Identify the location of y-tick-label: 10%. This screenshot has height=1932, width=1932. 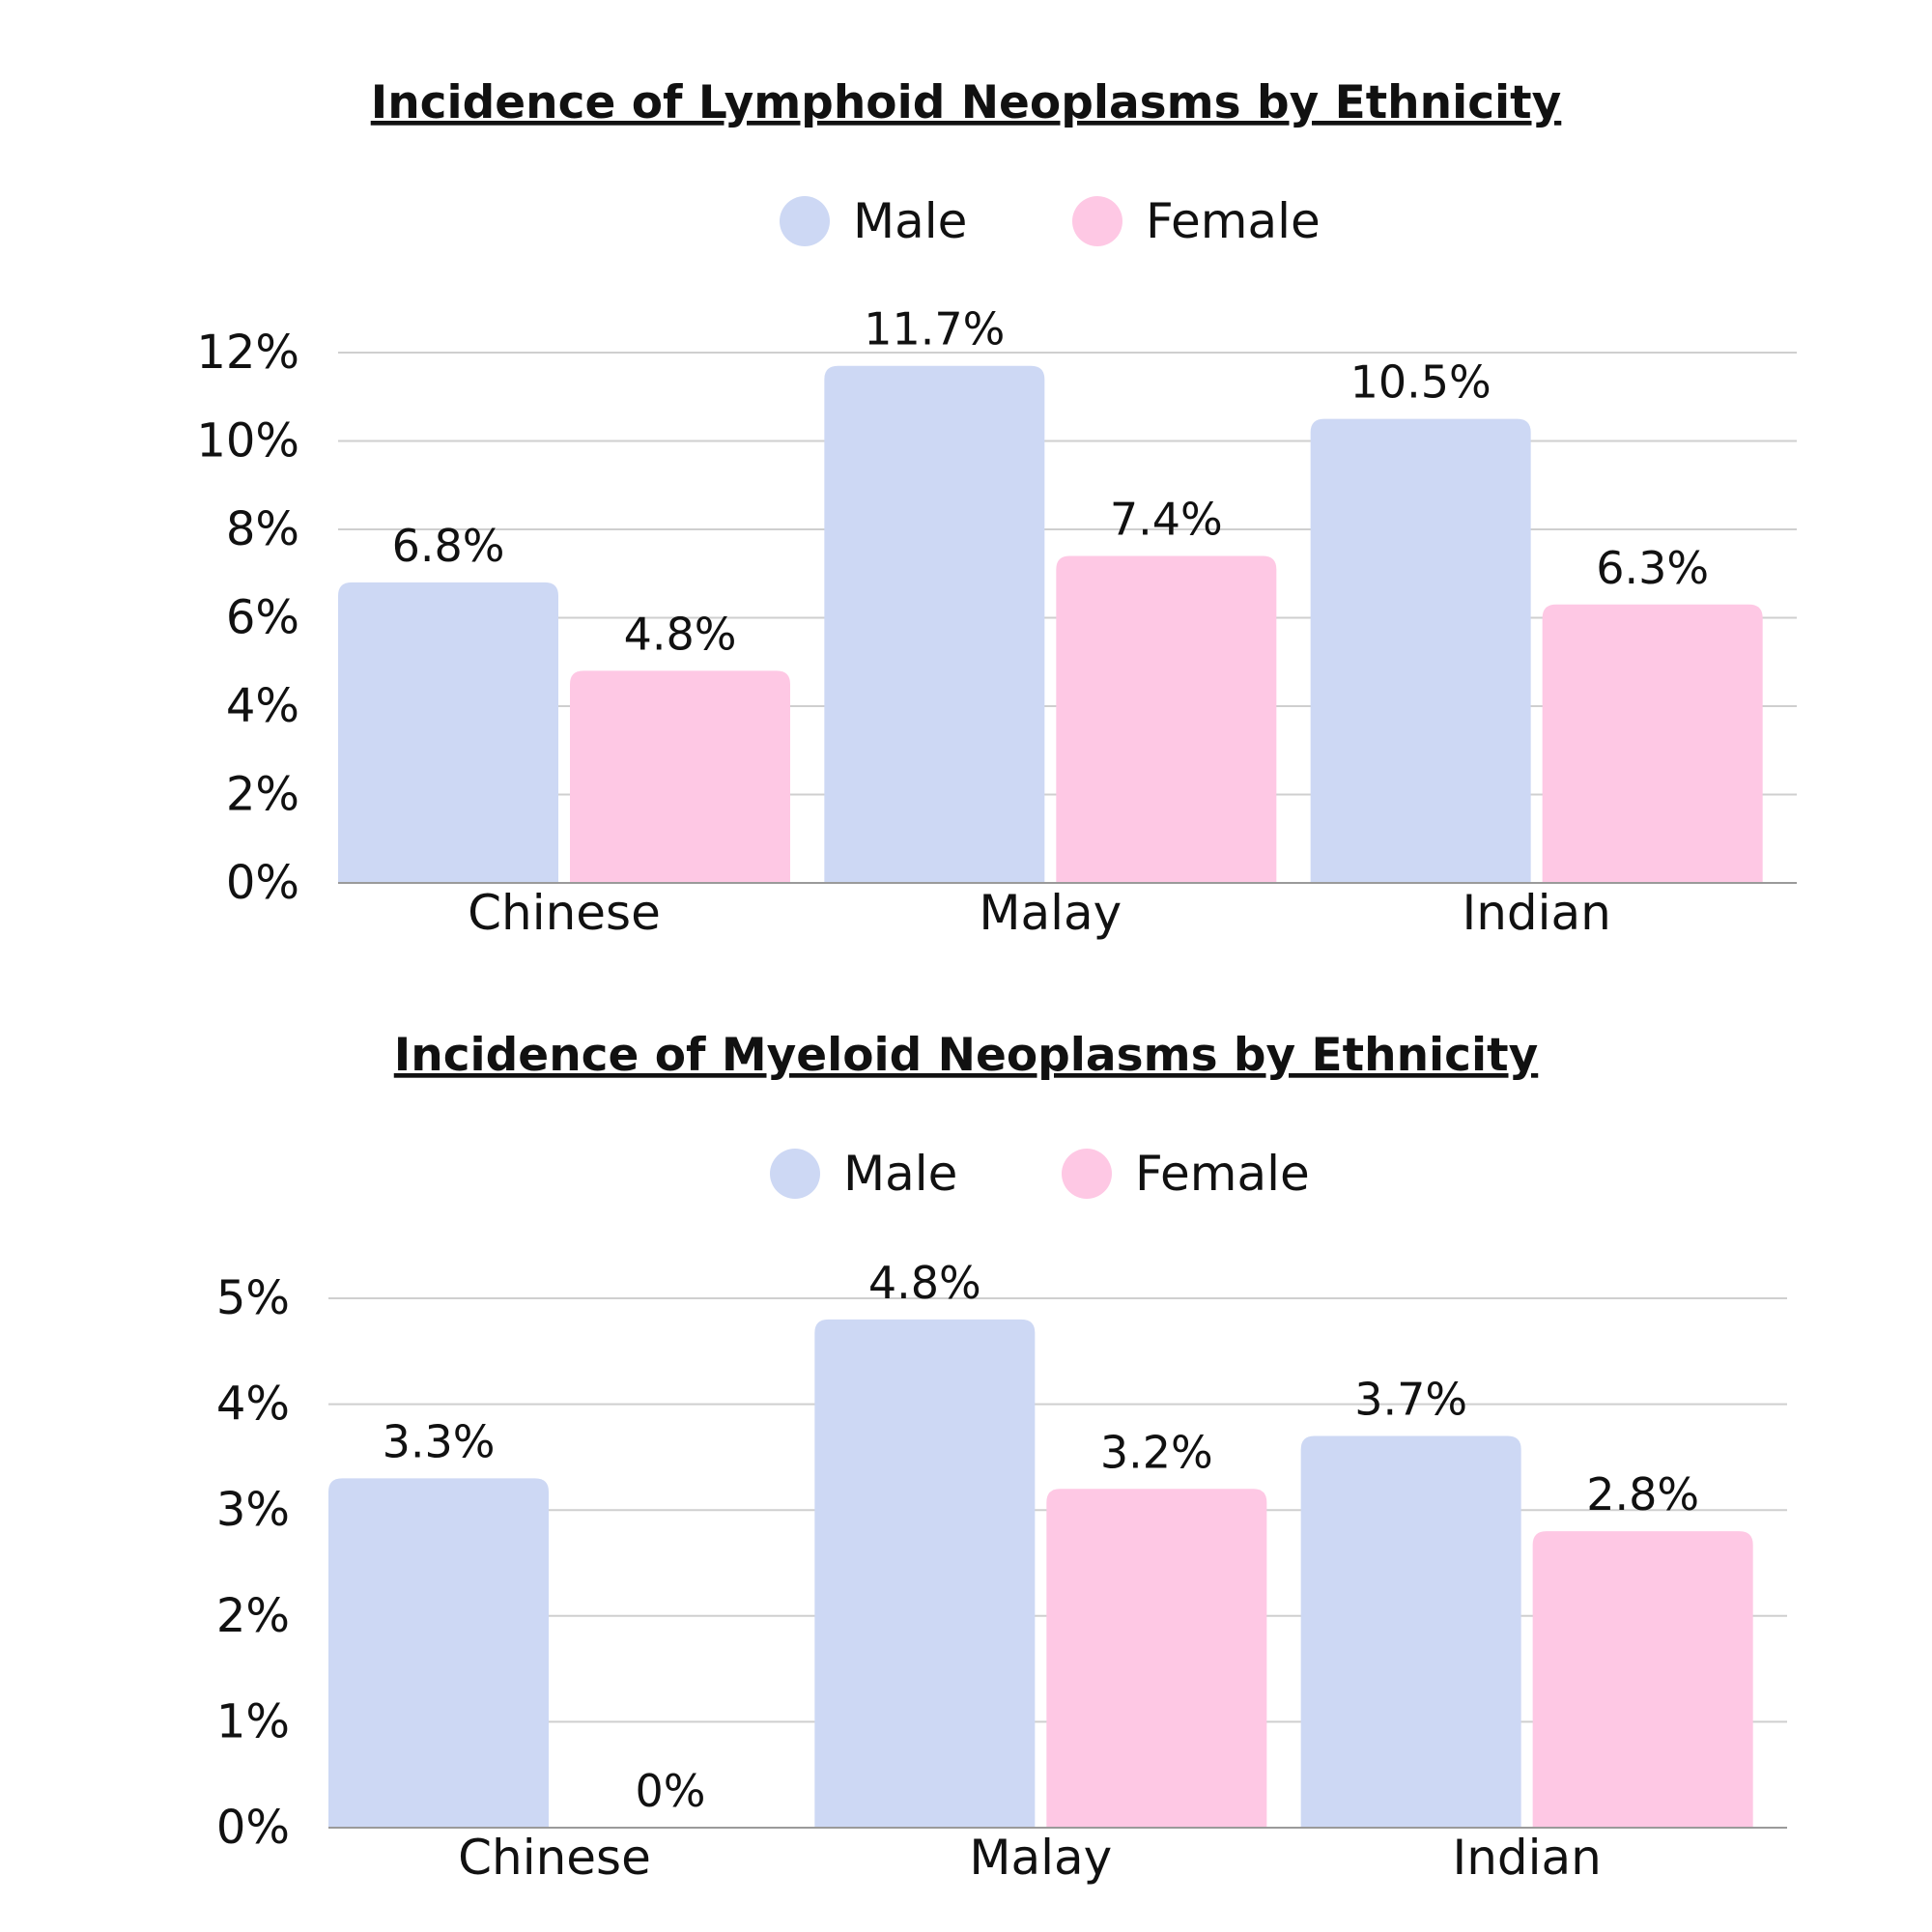
(248, 441).